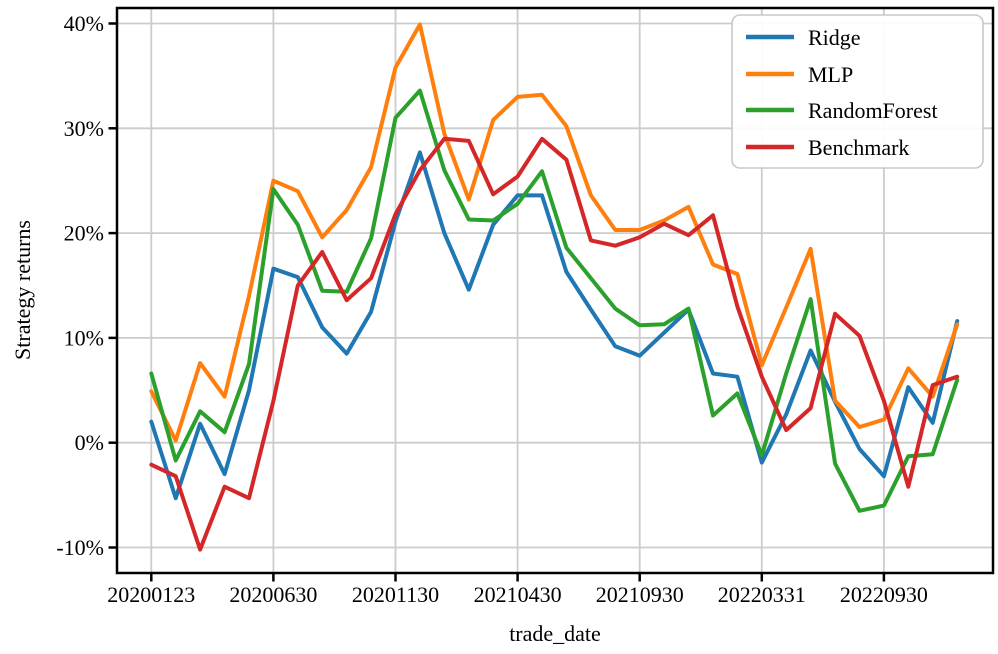 This screenshot has width=998, height=654. What do you see at coordinates (518, 594) in the screenshot?
I see `x-tick-label: 20210430` at bounding box center [518, 594].